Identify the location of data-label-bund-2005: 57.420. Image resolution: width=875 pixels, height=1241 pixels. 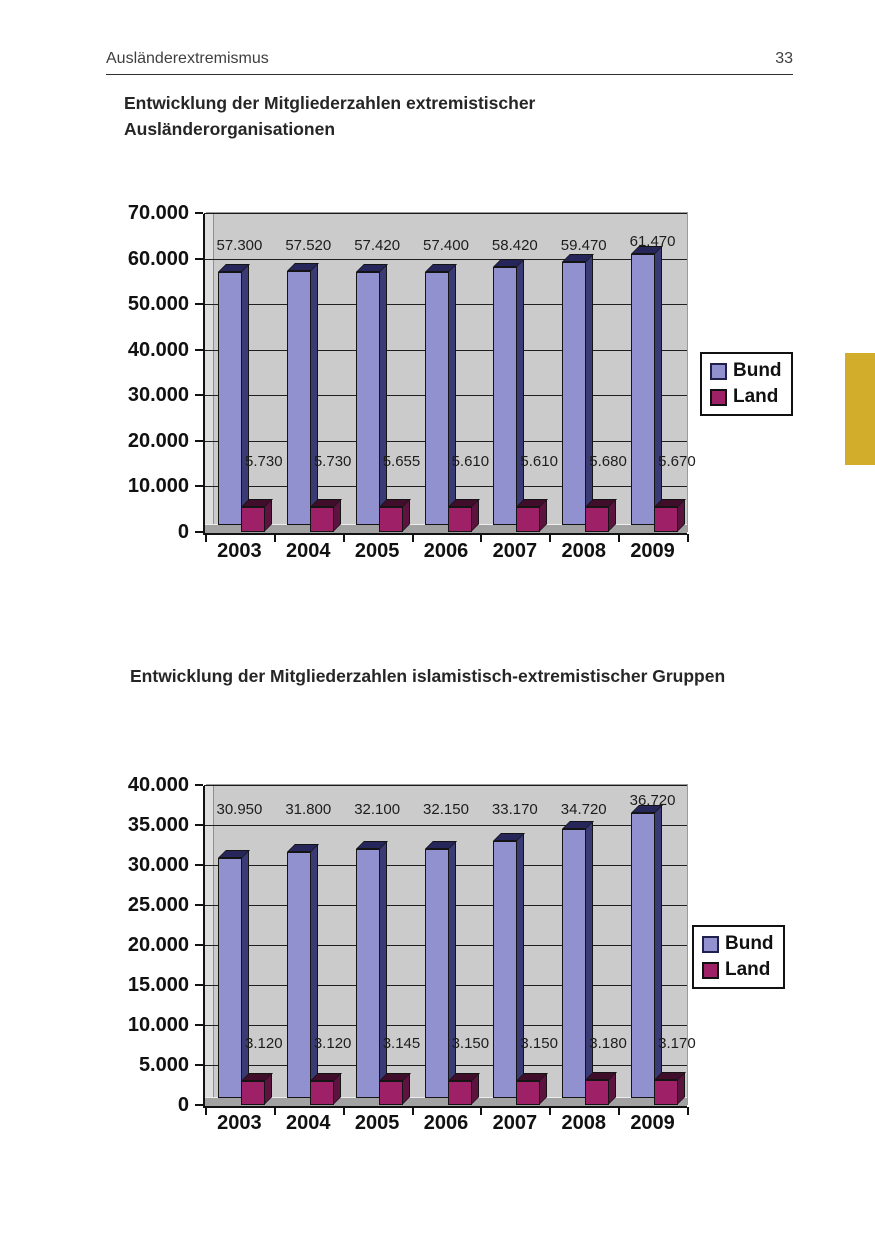
(377, 245).